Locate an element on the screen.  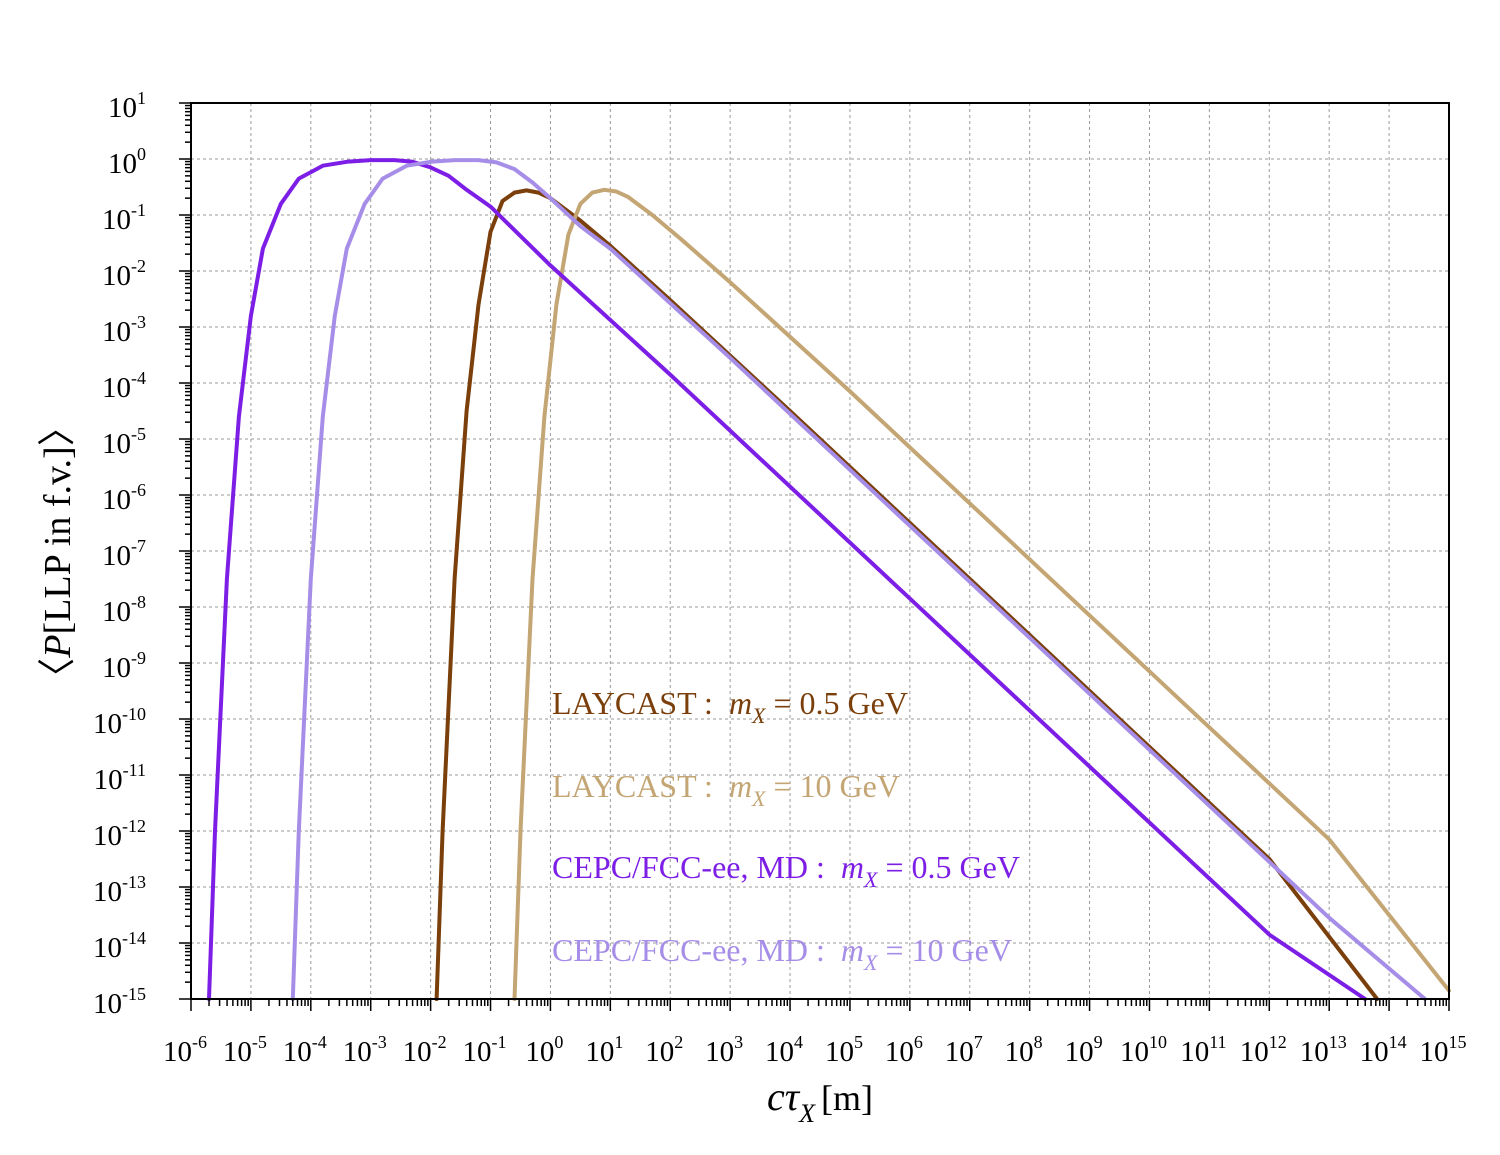
y-tick-label: 10⁻⁹ is located at coordinates (124, 666).